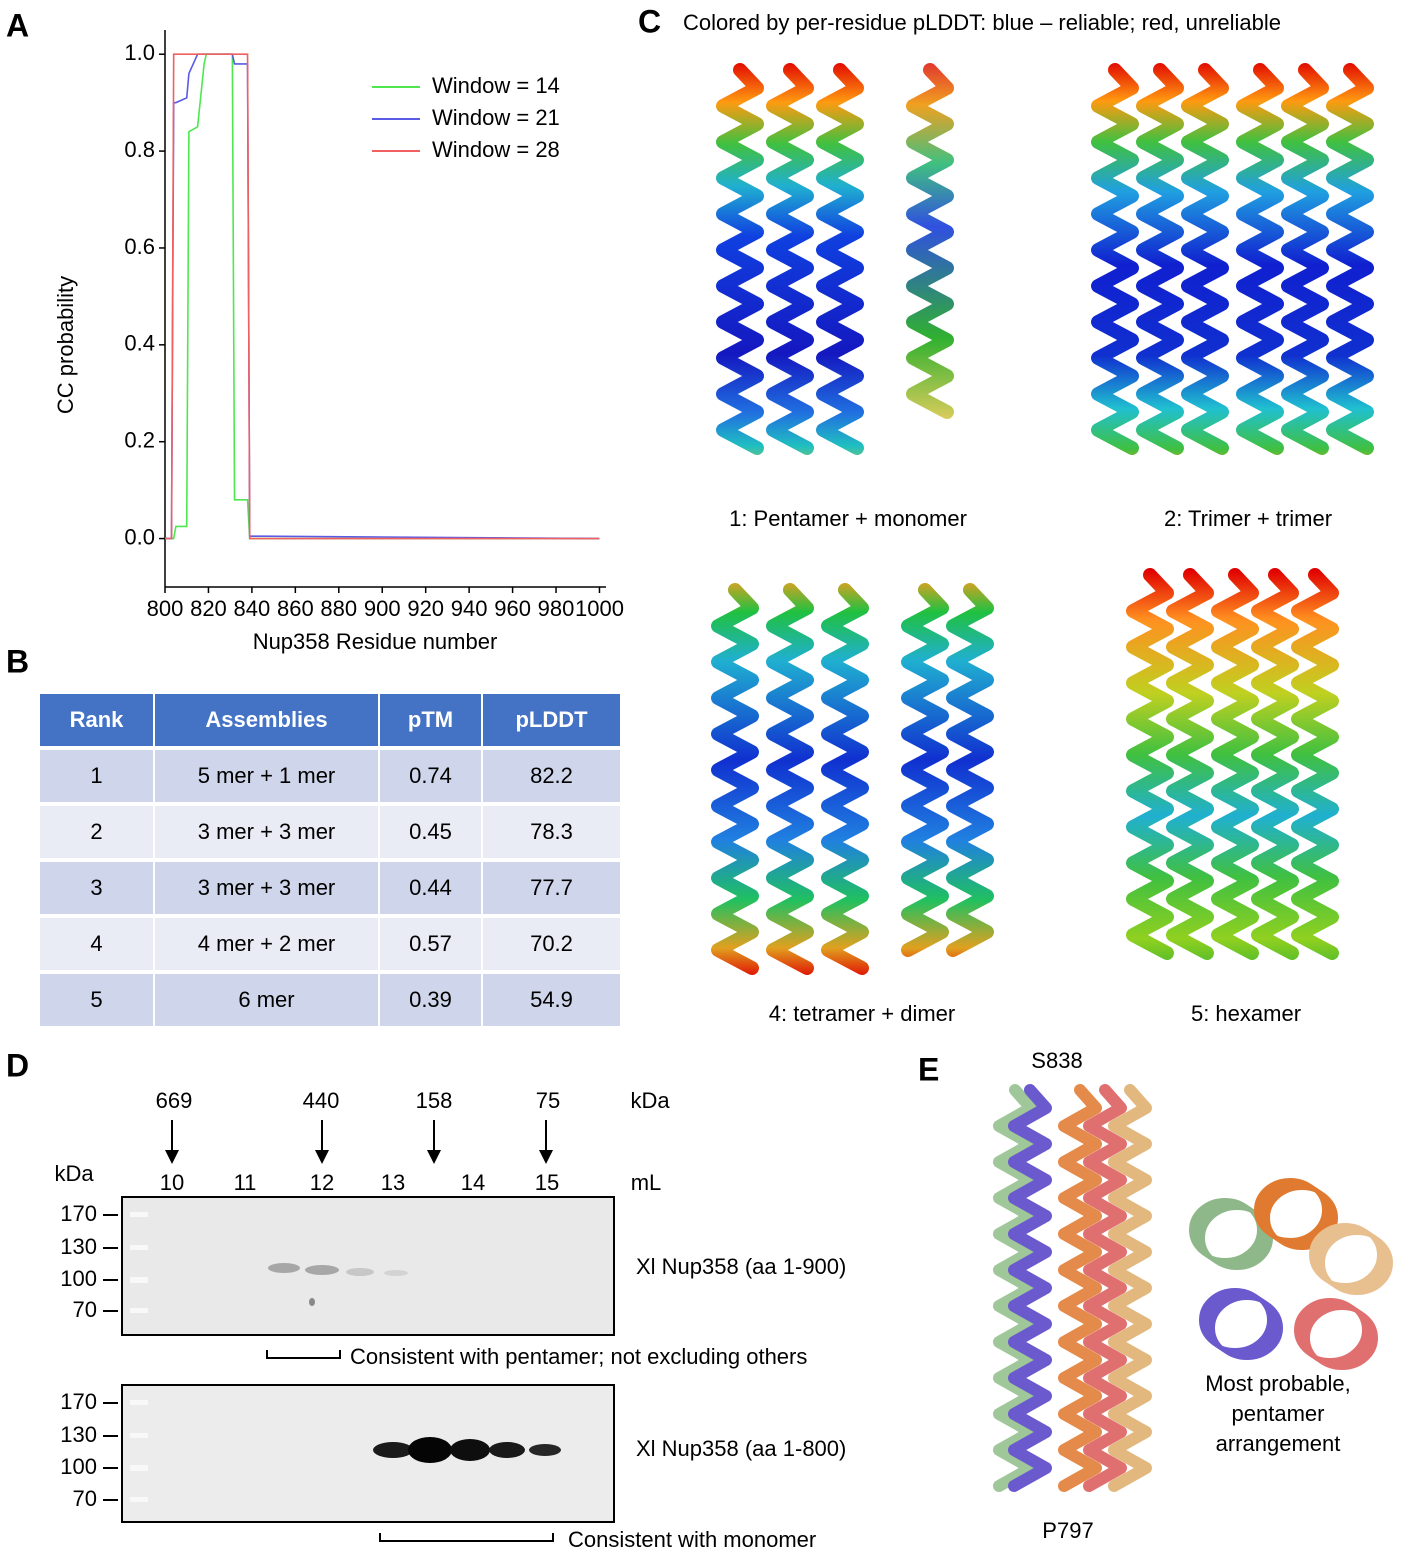  What do you see at coordinates (172, 1182) in the screenshot?
I see `fraction-label: 10` at bounding box center [172, 1182].